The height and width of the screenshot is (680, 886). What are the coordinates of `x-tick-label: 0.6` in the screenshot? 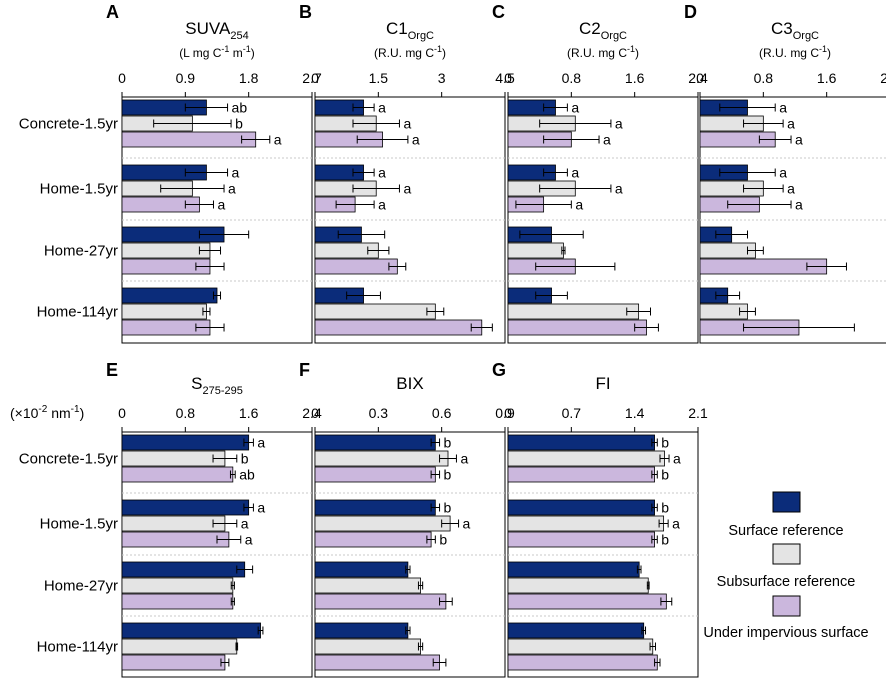 It's located at (442, 413).